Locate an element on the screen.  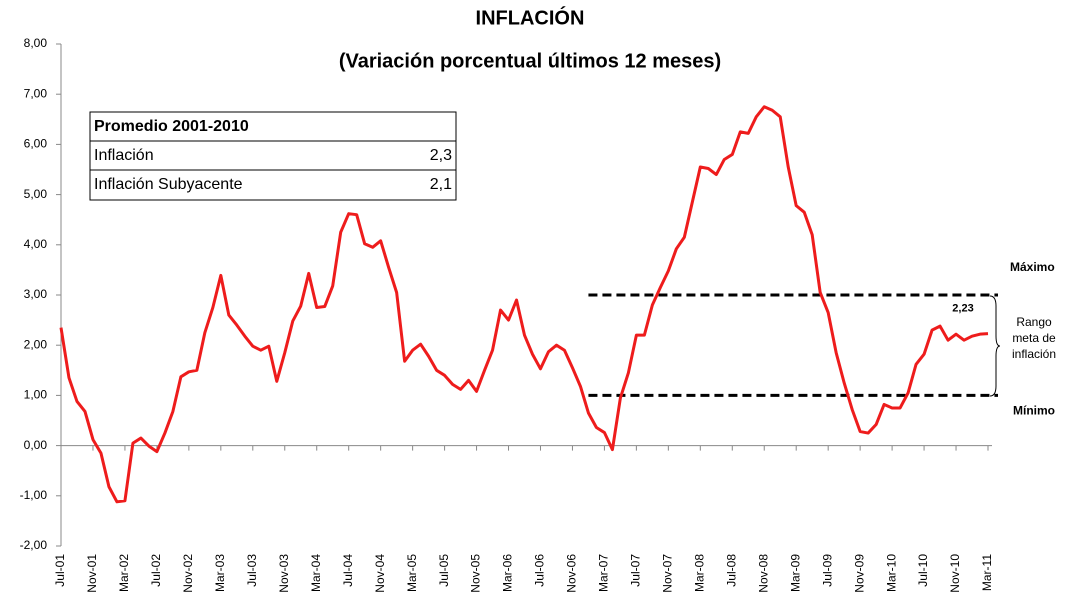
x-tick-label: Jul-01 is located at coordinates (60, 570).